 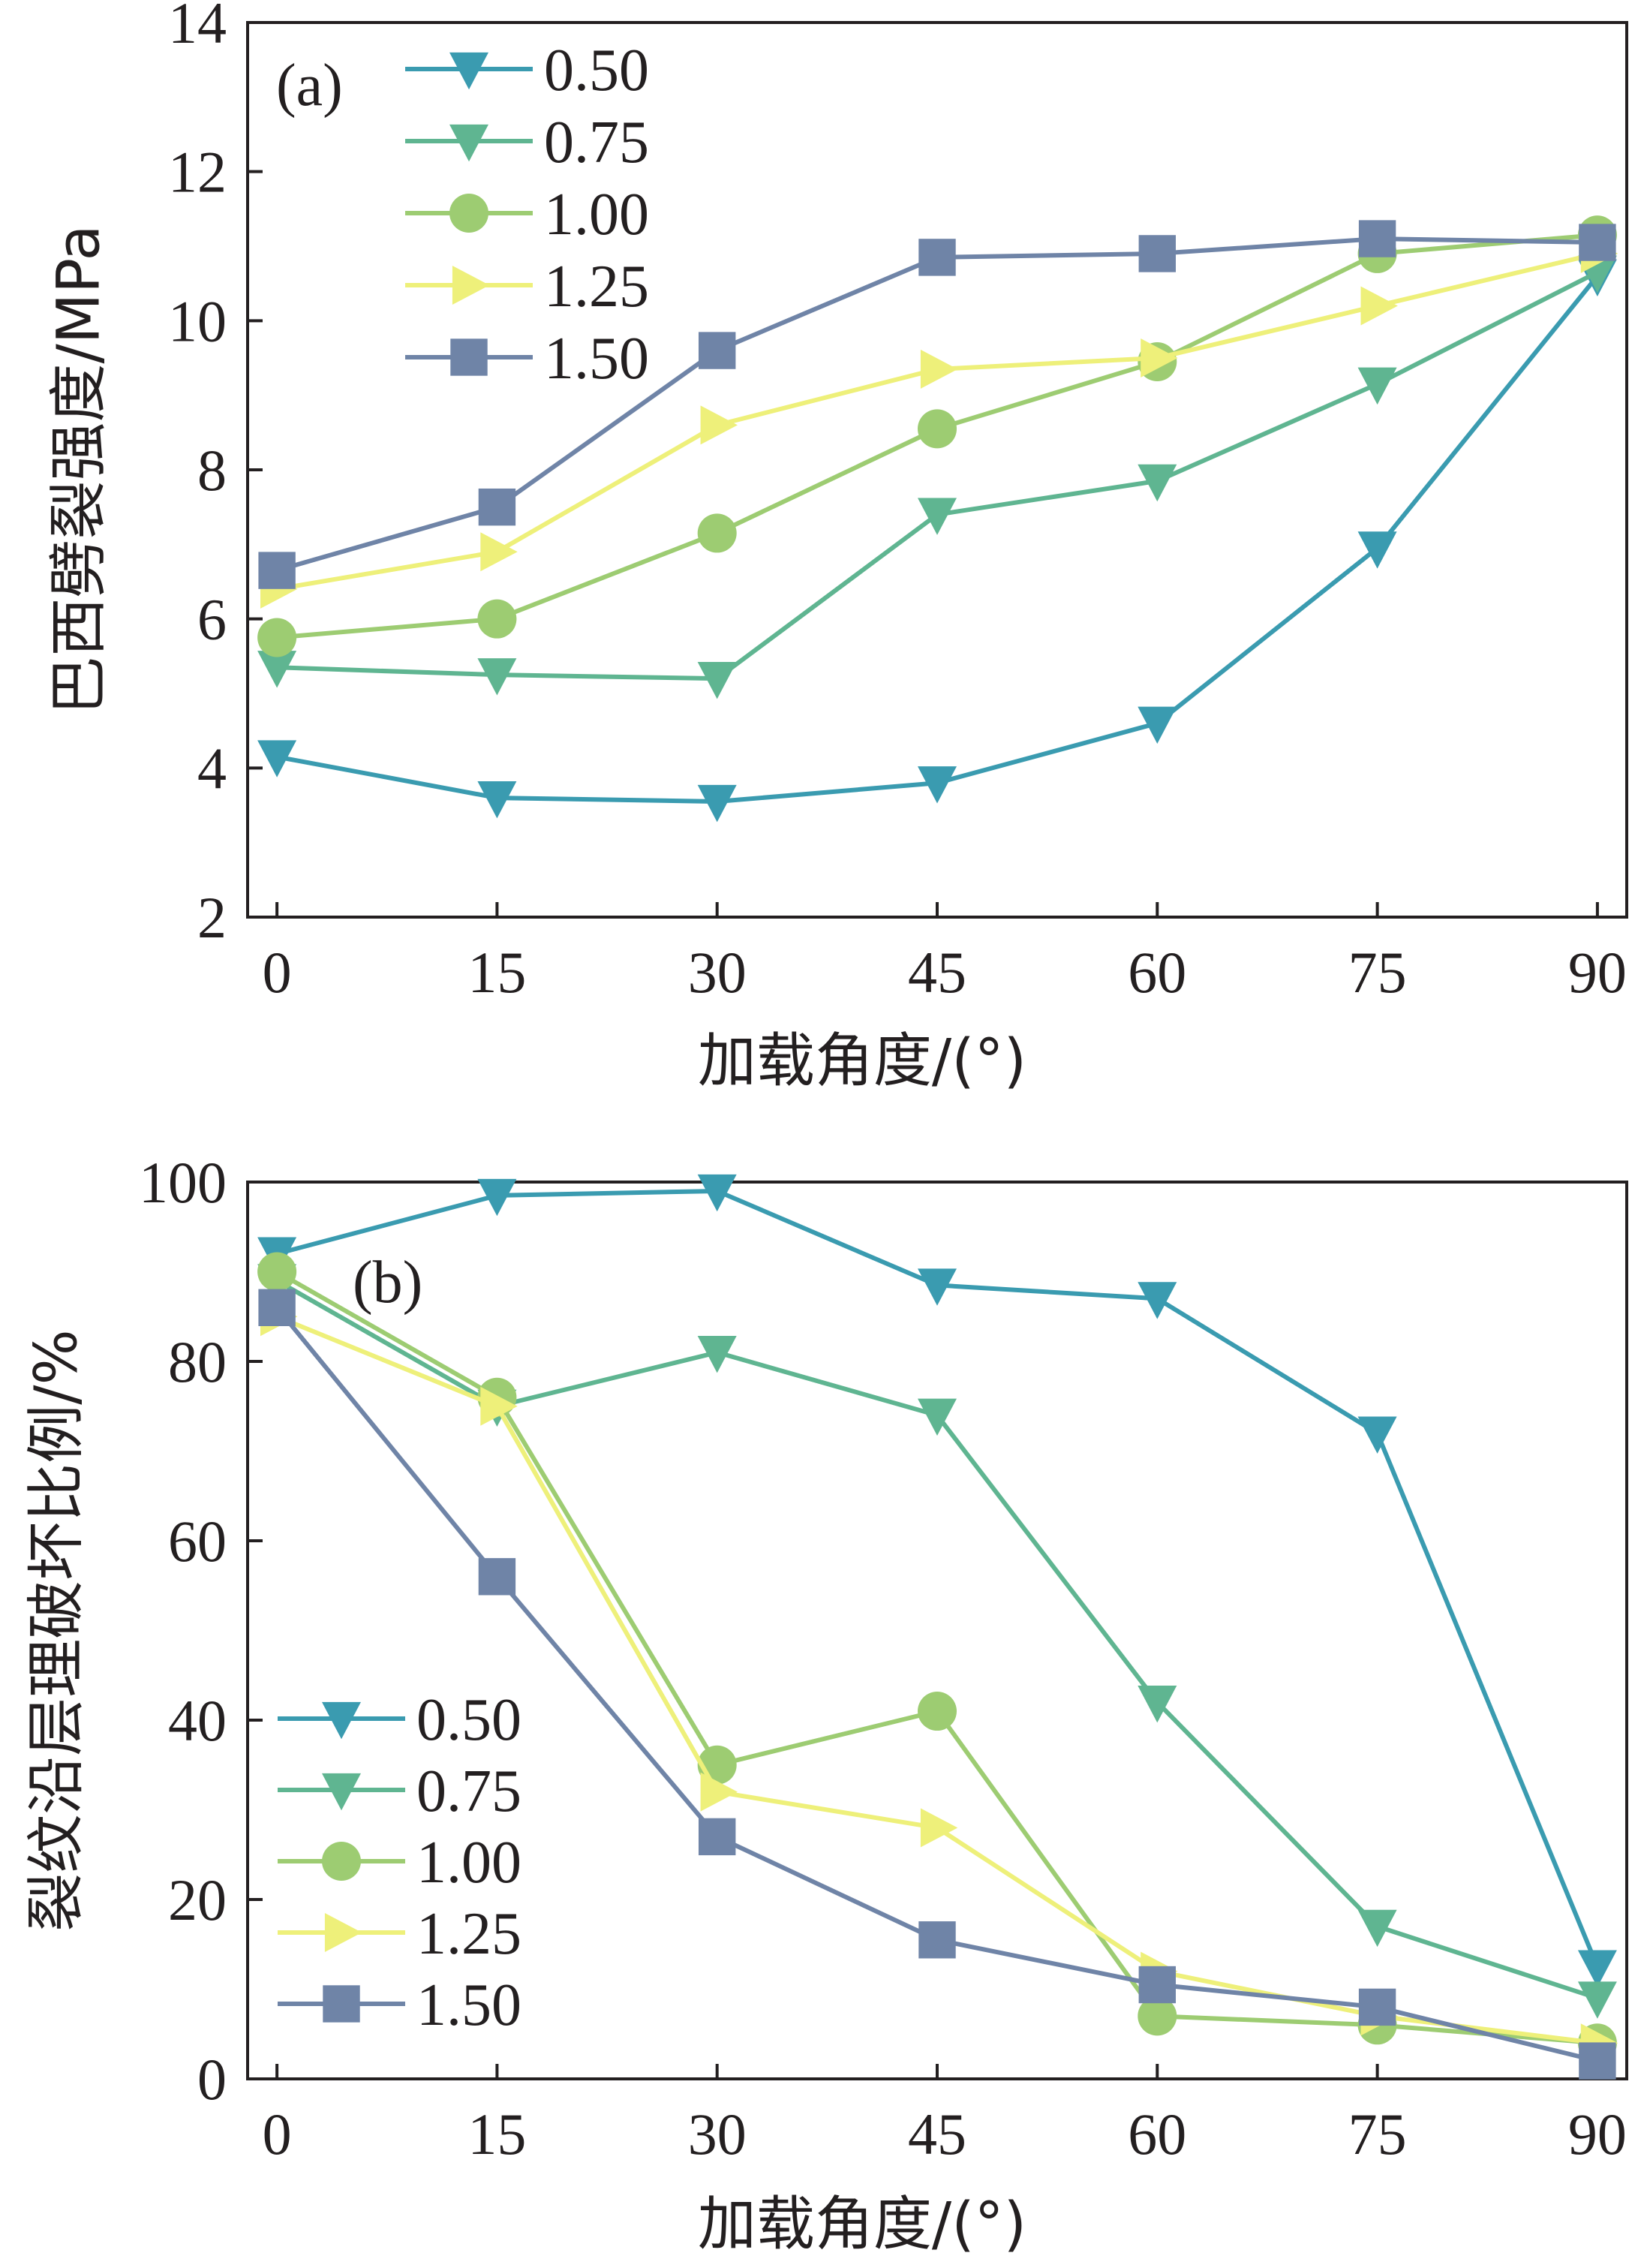 What do you see at coordinates (197, 1900) in the screenshot?
I see `y-tick-label: 20` at bounding box center [197, 1900].